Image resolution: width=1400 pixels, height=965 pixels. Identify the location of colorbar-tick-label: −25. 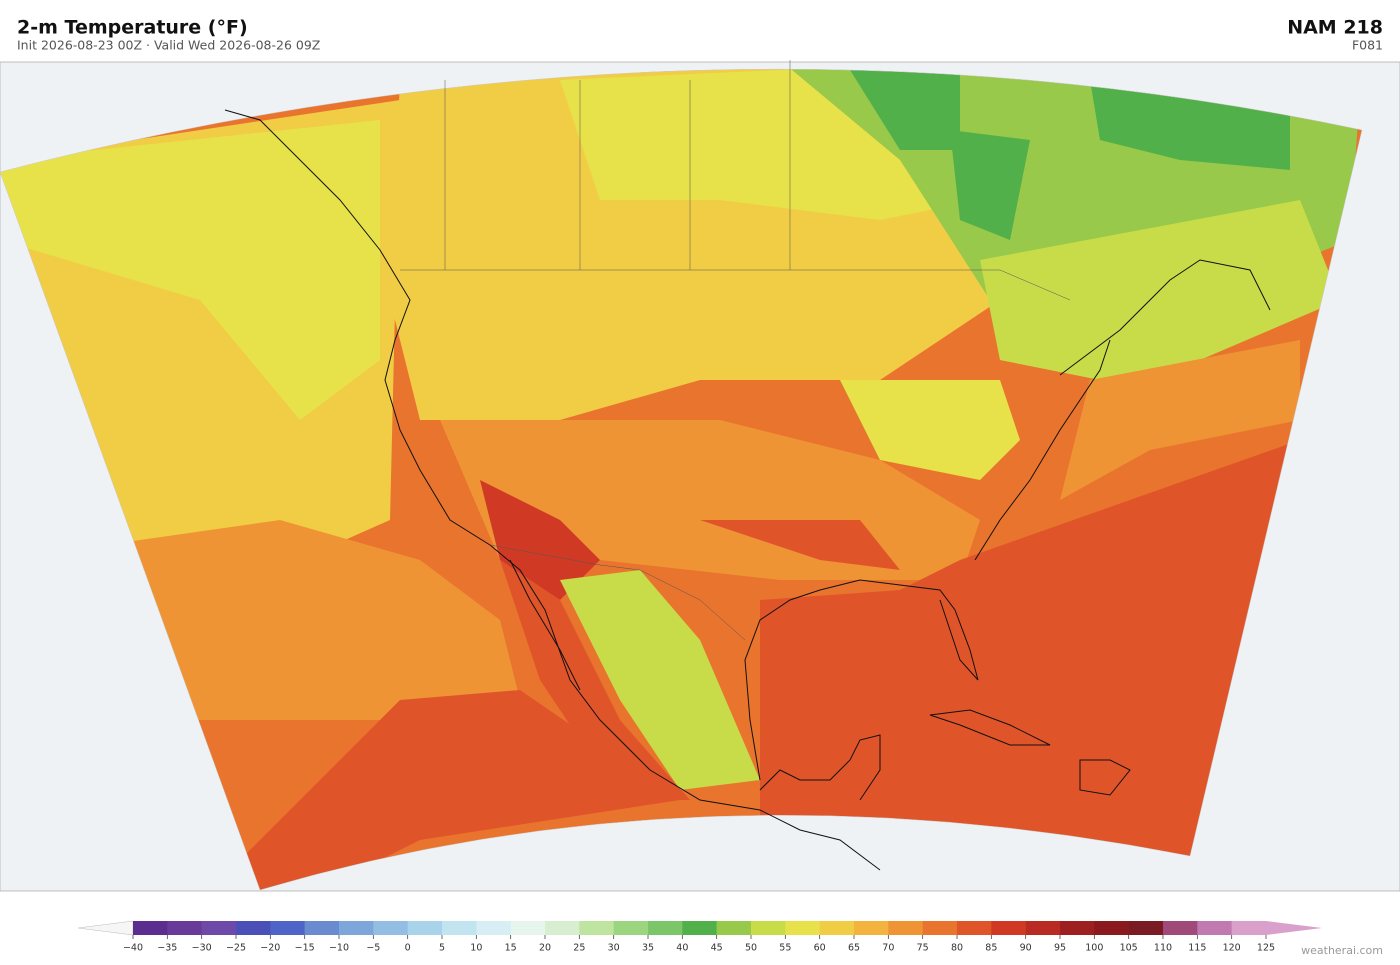
(236, 948).